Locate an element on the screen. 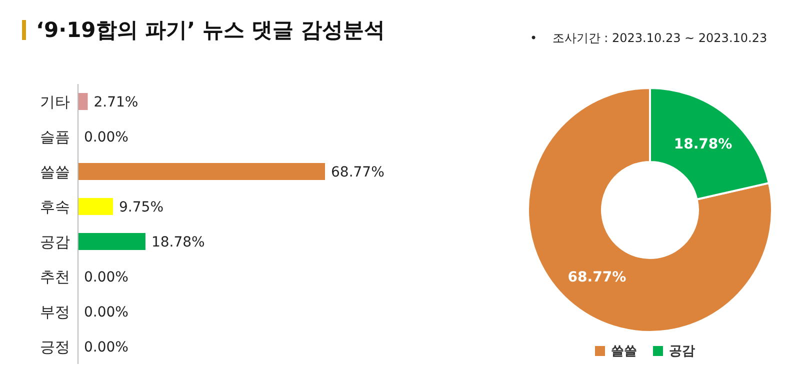  y-tick-label: 추천 is located at coordinates (55, 277).